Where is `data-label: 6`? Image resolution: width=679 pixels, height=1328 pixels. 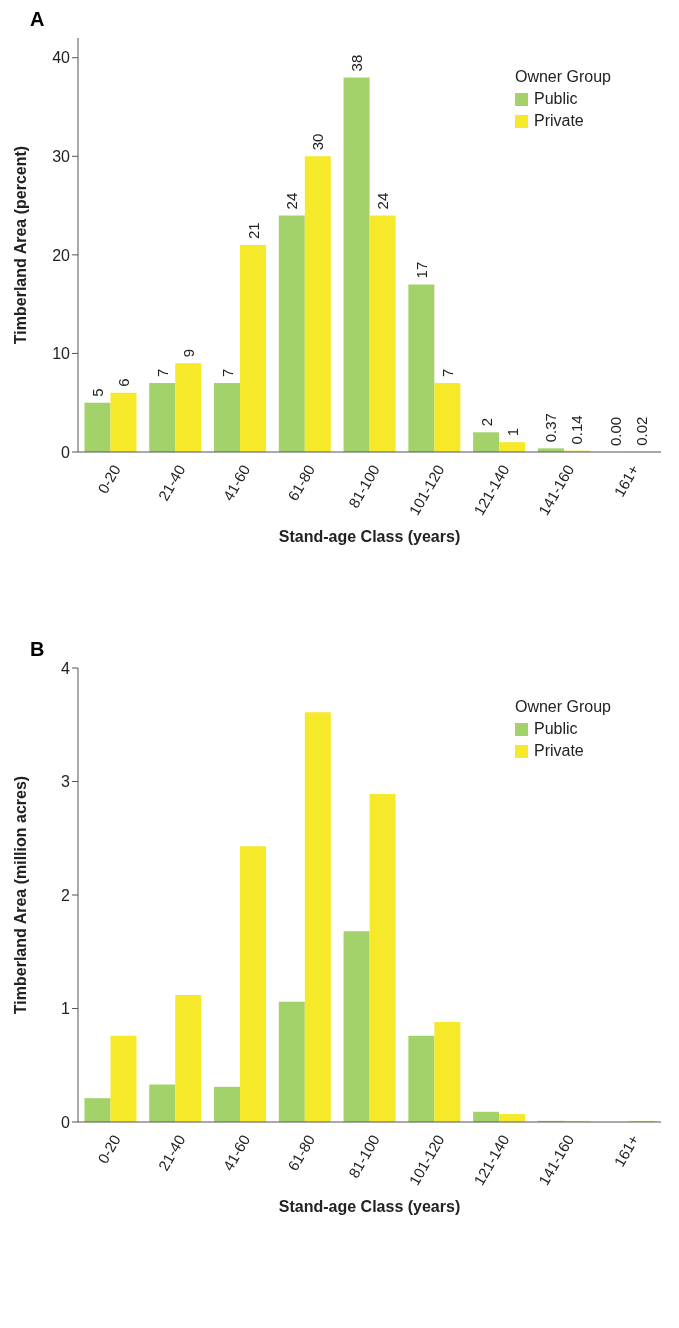
data-label: 6 is located at coordinates (123, 382).